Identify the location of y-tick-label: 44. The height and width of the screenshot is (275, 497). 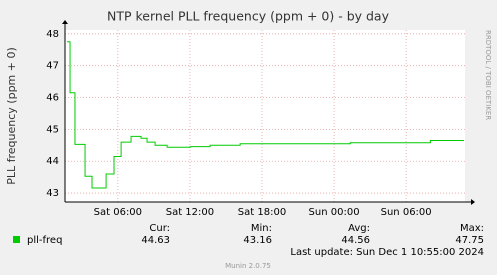
(52, 161).